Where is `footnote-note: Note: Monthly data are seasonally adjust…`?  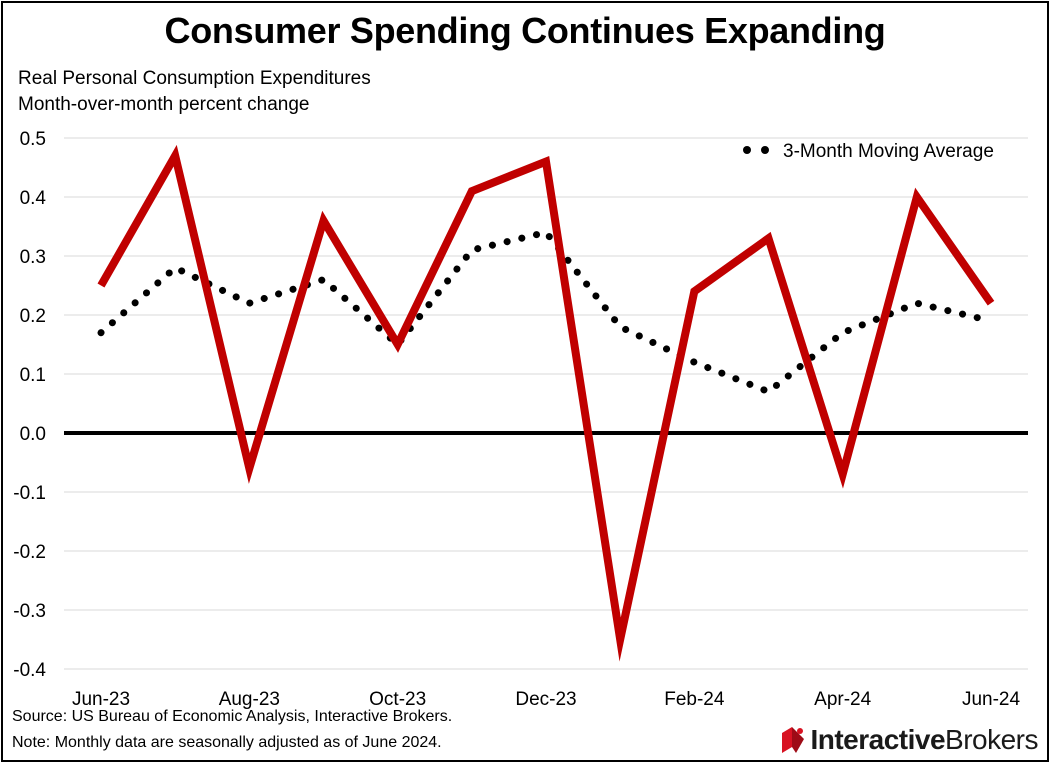
footnote-note: Note: Monthly data are seasonally adjust… is located at coordinates (227, 742).